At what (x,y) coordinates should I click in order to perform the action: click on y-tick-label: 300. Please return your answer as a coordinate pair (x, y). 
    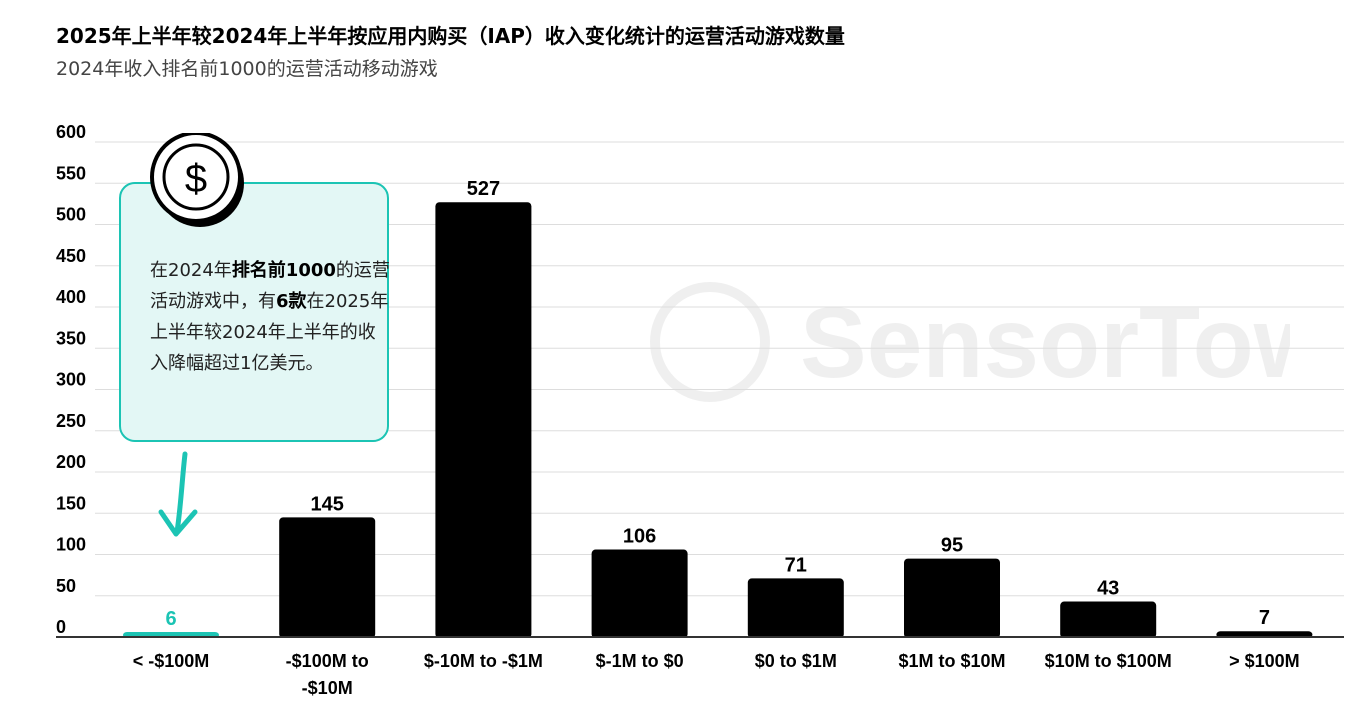
    Looking at the image, I should click on (71, 380).